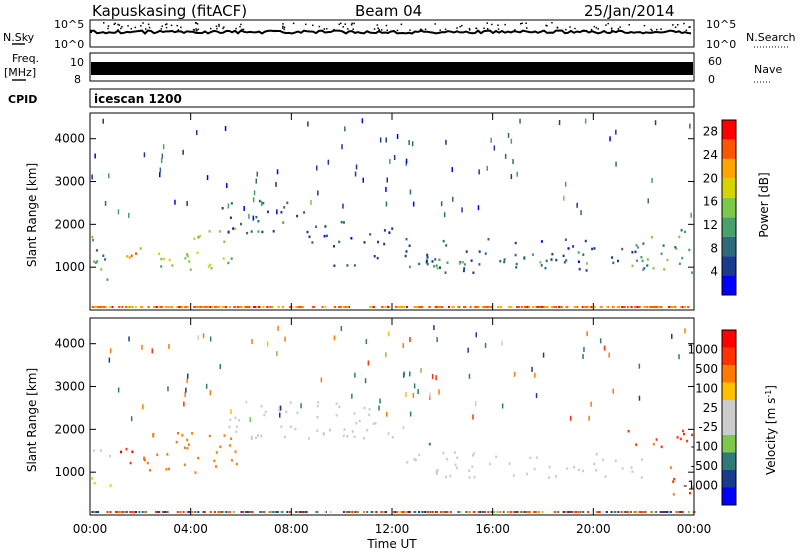  What do you see at coordinates (729, 207) in the screenshot?
I see `colorbar-frame` at bounding box center [729, 207].